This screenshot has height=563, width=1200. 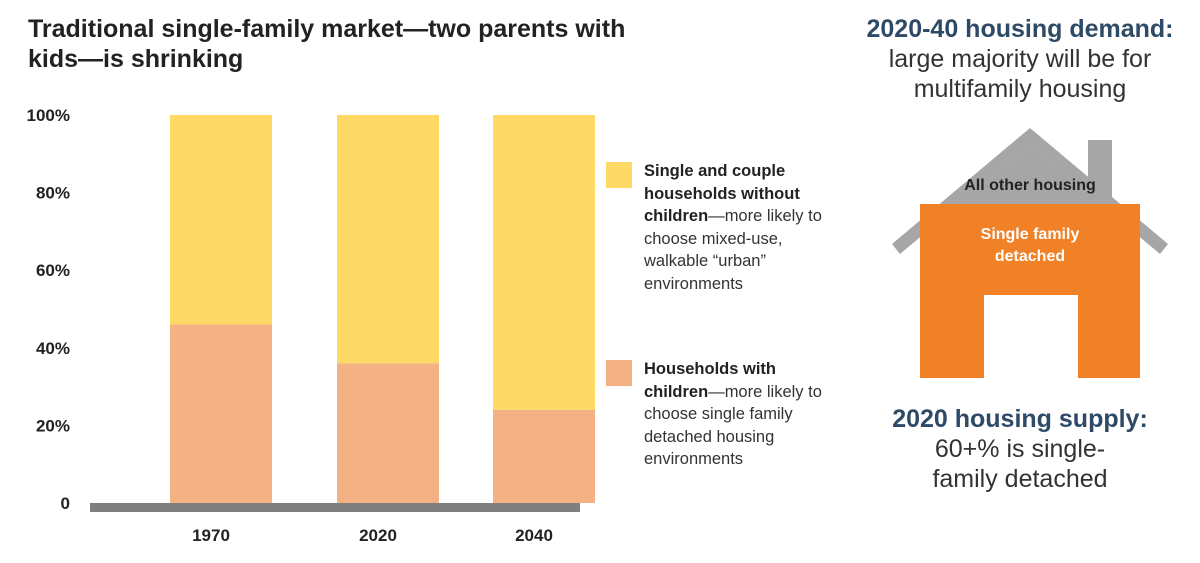 I want to click on y-axis-ticks: 0 20% 40% 60% 80% 100%, so click(x=48, y=309).